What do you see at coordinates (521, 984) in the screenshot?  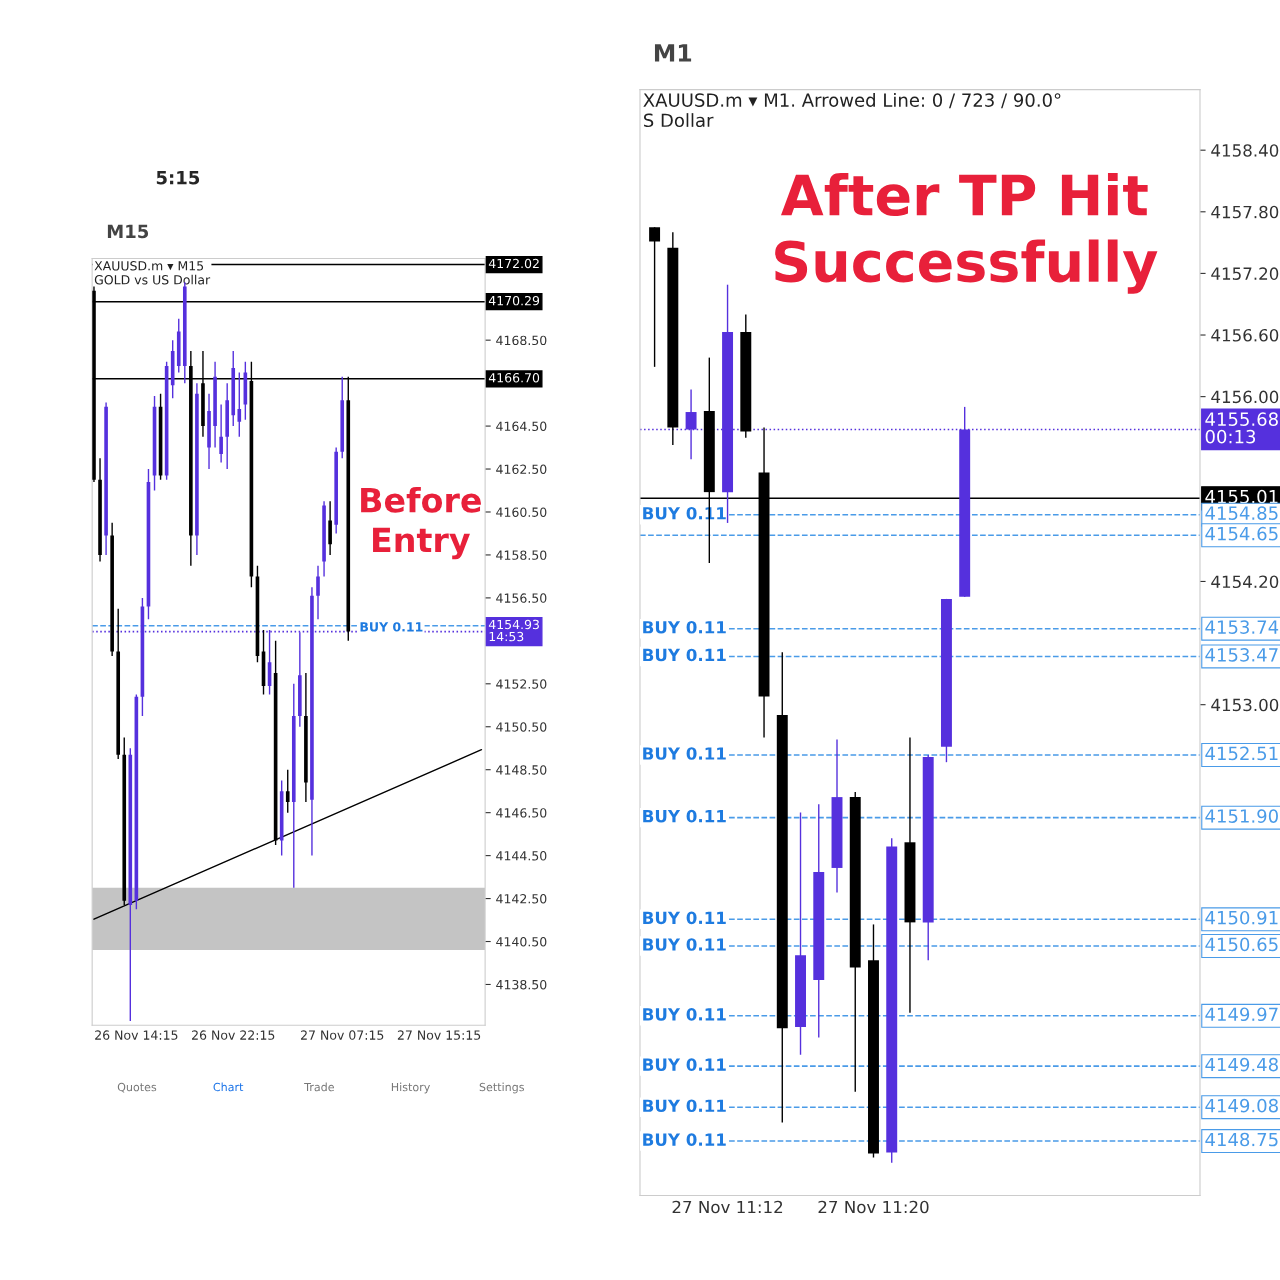 I see `y-tick-label: 4138.50` at bounding box center [521, 984].